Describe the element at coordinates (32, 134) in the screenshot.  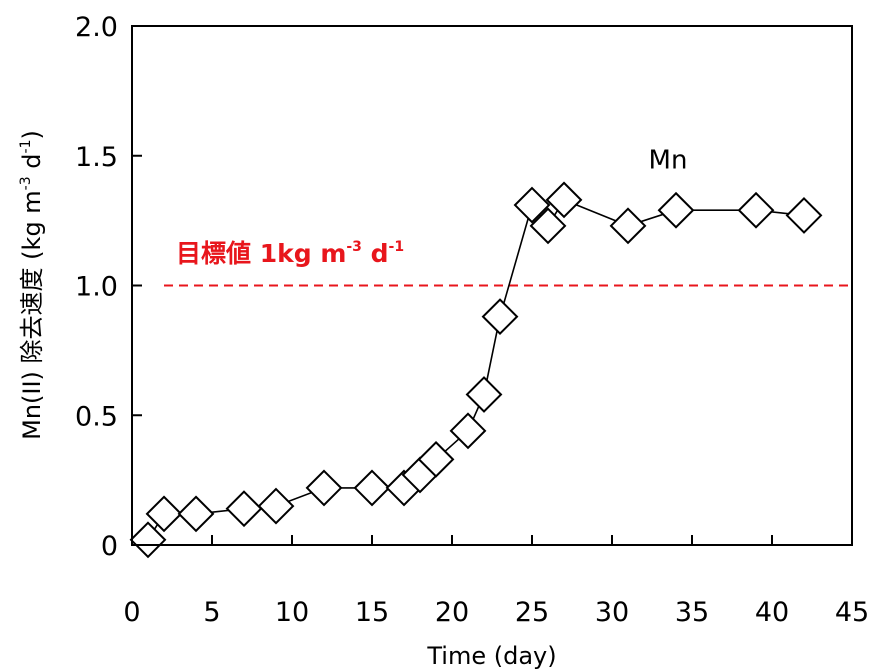
I see `y-title-suffix: )` at that location.